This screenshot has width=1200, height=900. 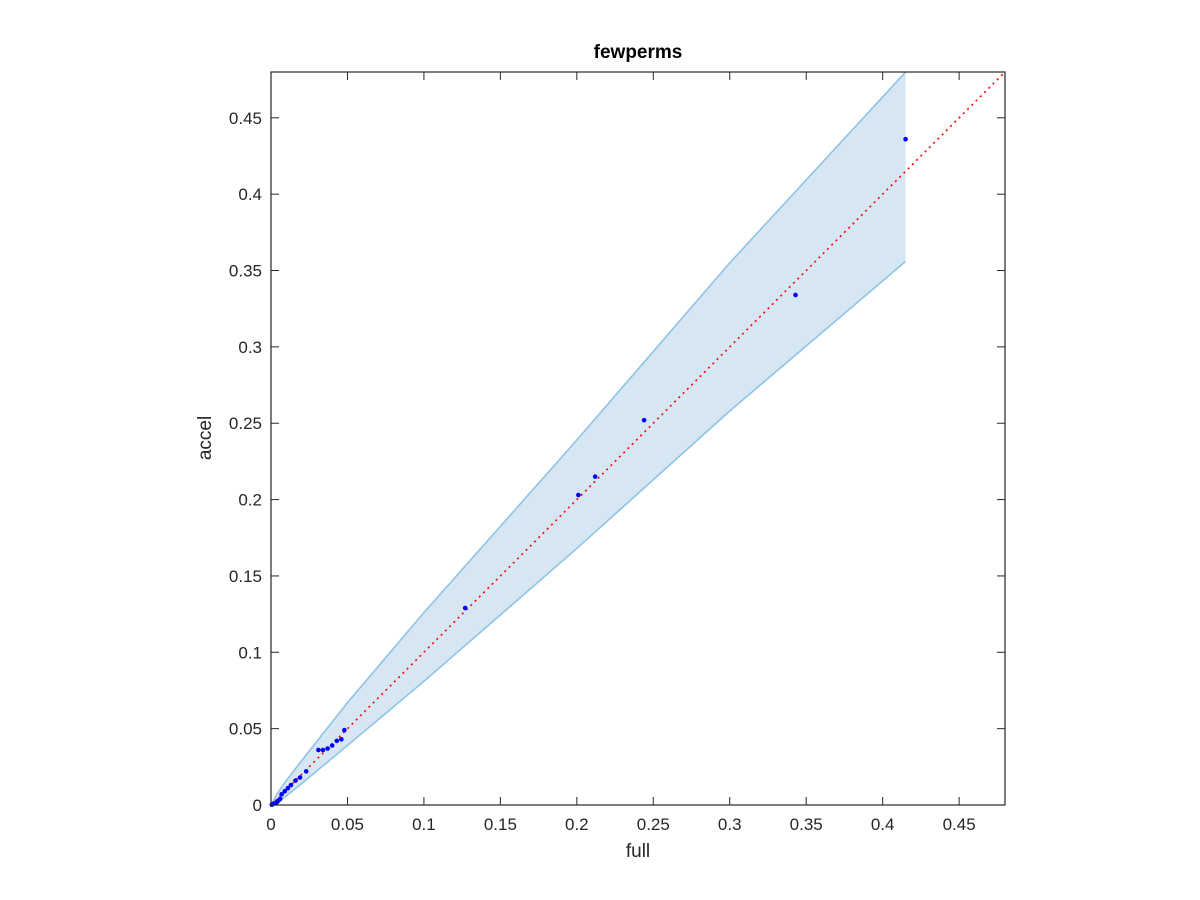 I want to click on x-tick-label: 0.3, so click(x=730, y=824).